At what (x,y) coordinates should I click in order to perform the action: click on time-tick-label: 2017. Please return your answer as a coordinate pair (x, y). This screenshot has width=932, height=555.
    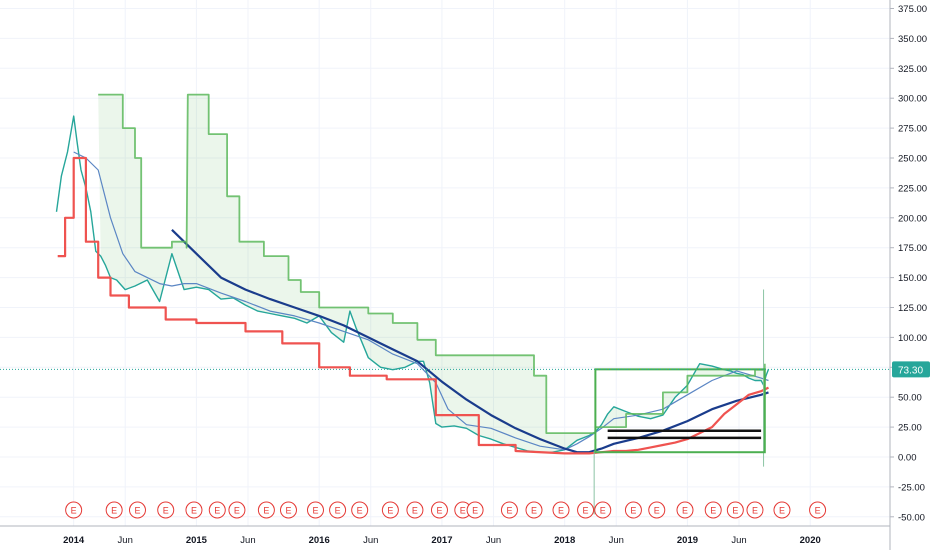
    Looking at the image, I should click on (441, 540).